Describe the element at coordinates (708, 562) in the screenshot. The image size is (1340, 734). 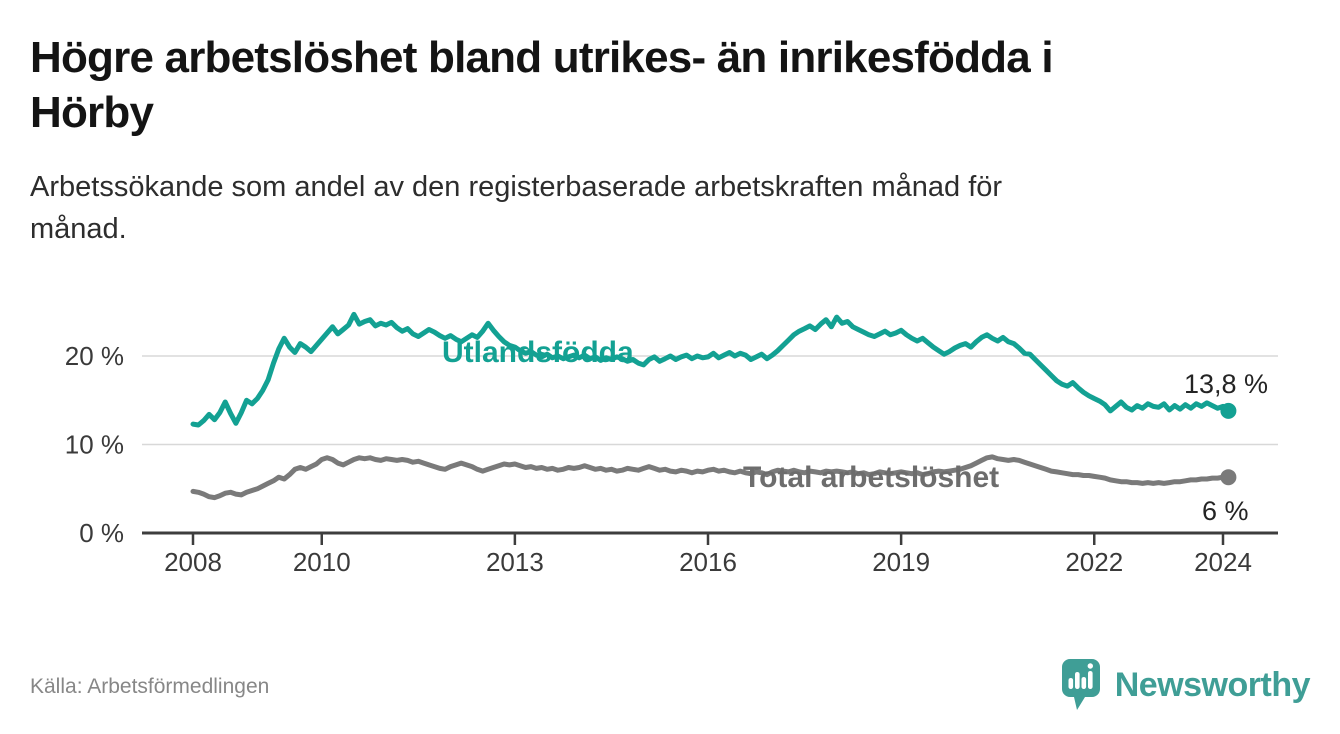
I see `x-tick-label-2016: 2016` at that location.